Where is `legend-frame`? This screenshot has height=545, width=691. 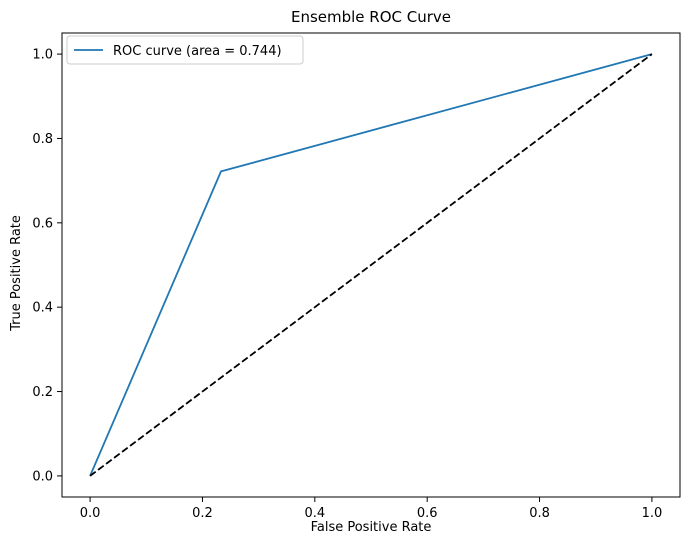 legend-frame is located at coordinates (185, 50).